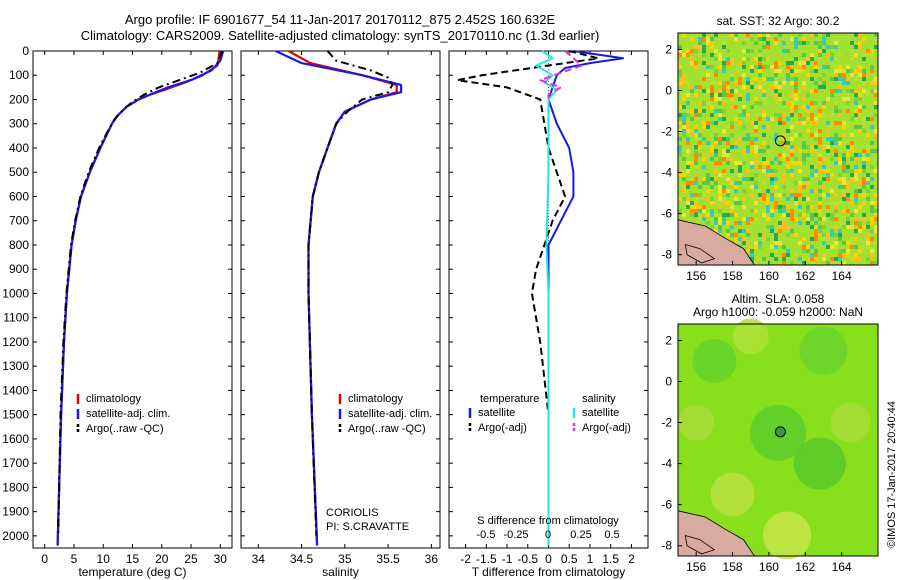 Image resolution: width=900 pixels, height=580 pixels. I want to click on sla-map-ytick-label: -8, so click(666, 546).